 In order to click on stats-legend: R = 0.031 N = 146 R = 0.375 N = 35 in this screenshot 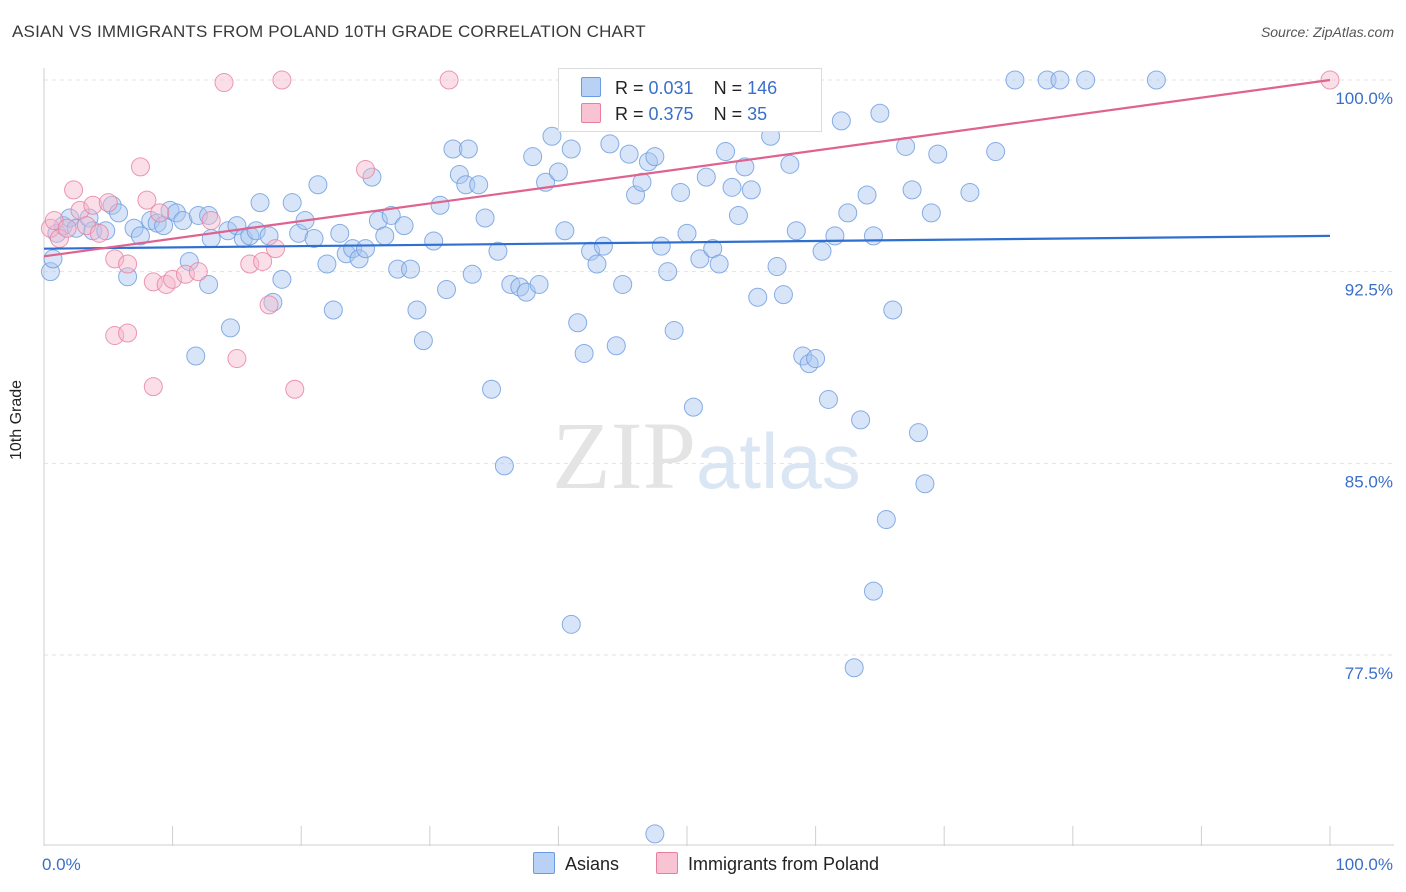, I will do `click(690, 100)`.